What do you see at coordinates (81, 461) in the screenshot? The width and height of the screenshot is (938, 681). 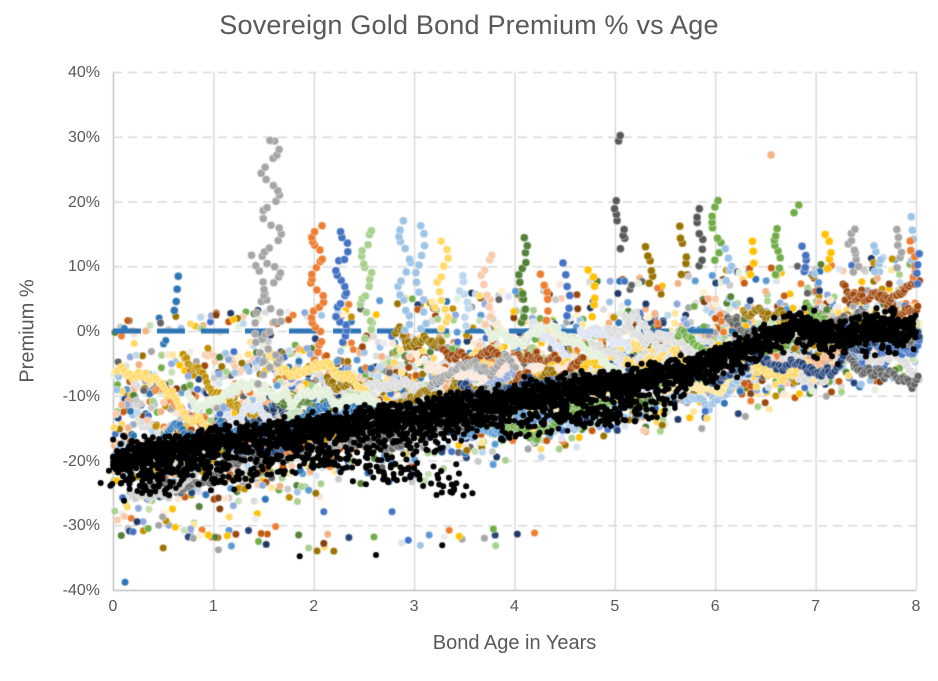 I see `y-tick-label: -20%` at bounding box center [81, 461].